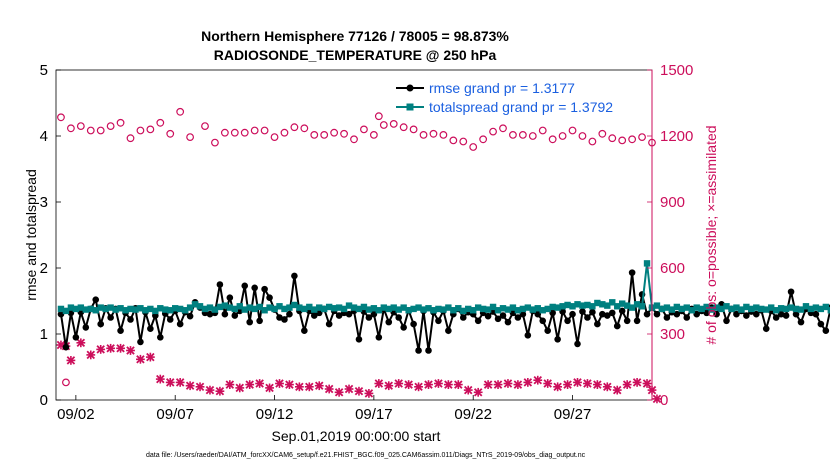  Describe the element at coordinates (44, 136) in the screenshot. I see `y-left-tick-label: 4` at that location.